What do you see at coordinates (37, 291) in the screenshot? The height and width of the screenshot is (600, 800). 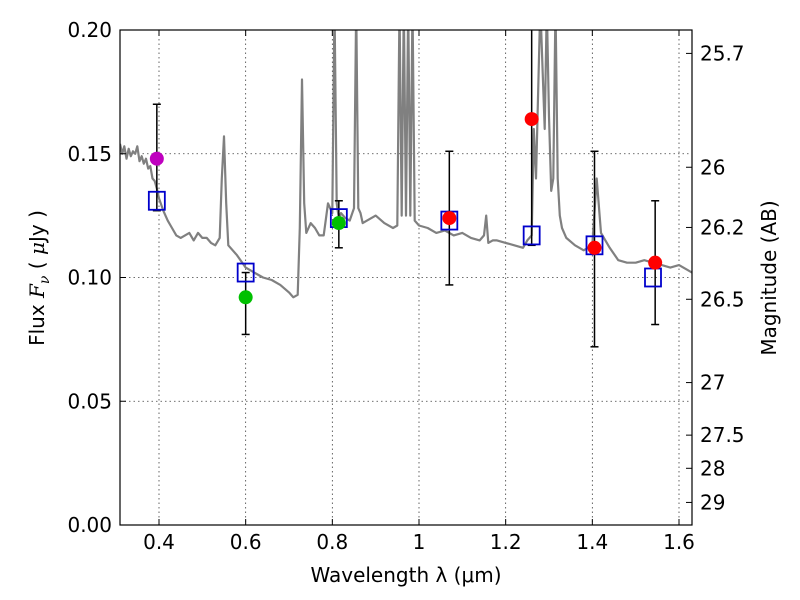 I see `y-axis-label-part: F` at bounding box center [37, 291].